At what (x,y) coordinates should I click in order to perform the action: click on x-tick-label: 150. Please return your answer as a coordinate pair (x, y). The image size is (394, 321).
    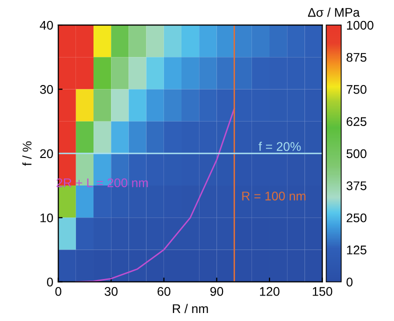
    Looking at the image, I should click on (322, 291).